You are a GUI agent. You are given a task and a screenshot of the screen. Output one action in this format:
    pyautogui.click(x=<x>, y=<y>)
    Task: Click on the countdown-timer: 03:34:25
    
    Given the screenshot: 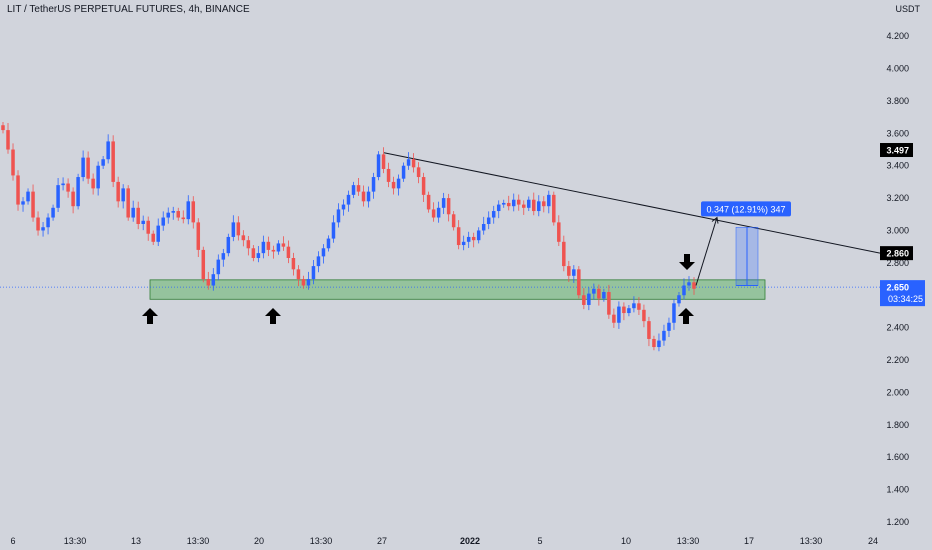 What is the action you would take?
    pyautogui.click(x=905, y=299)
    